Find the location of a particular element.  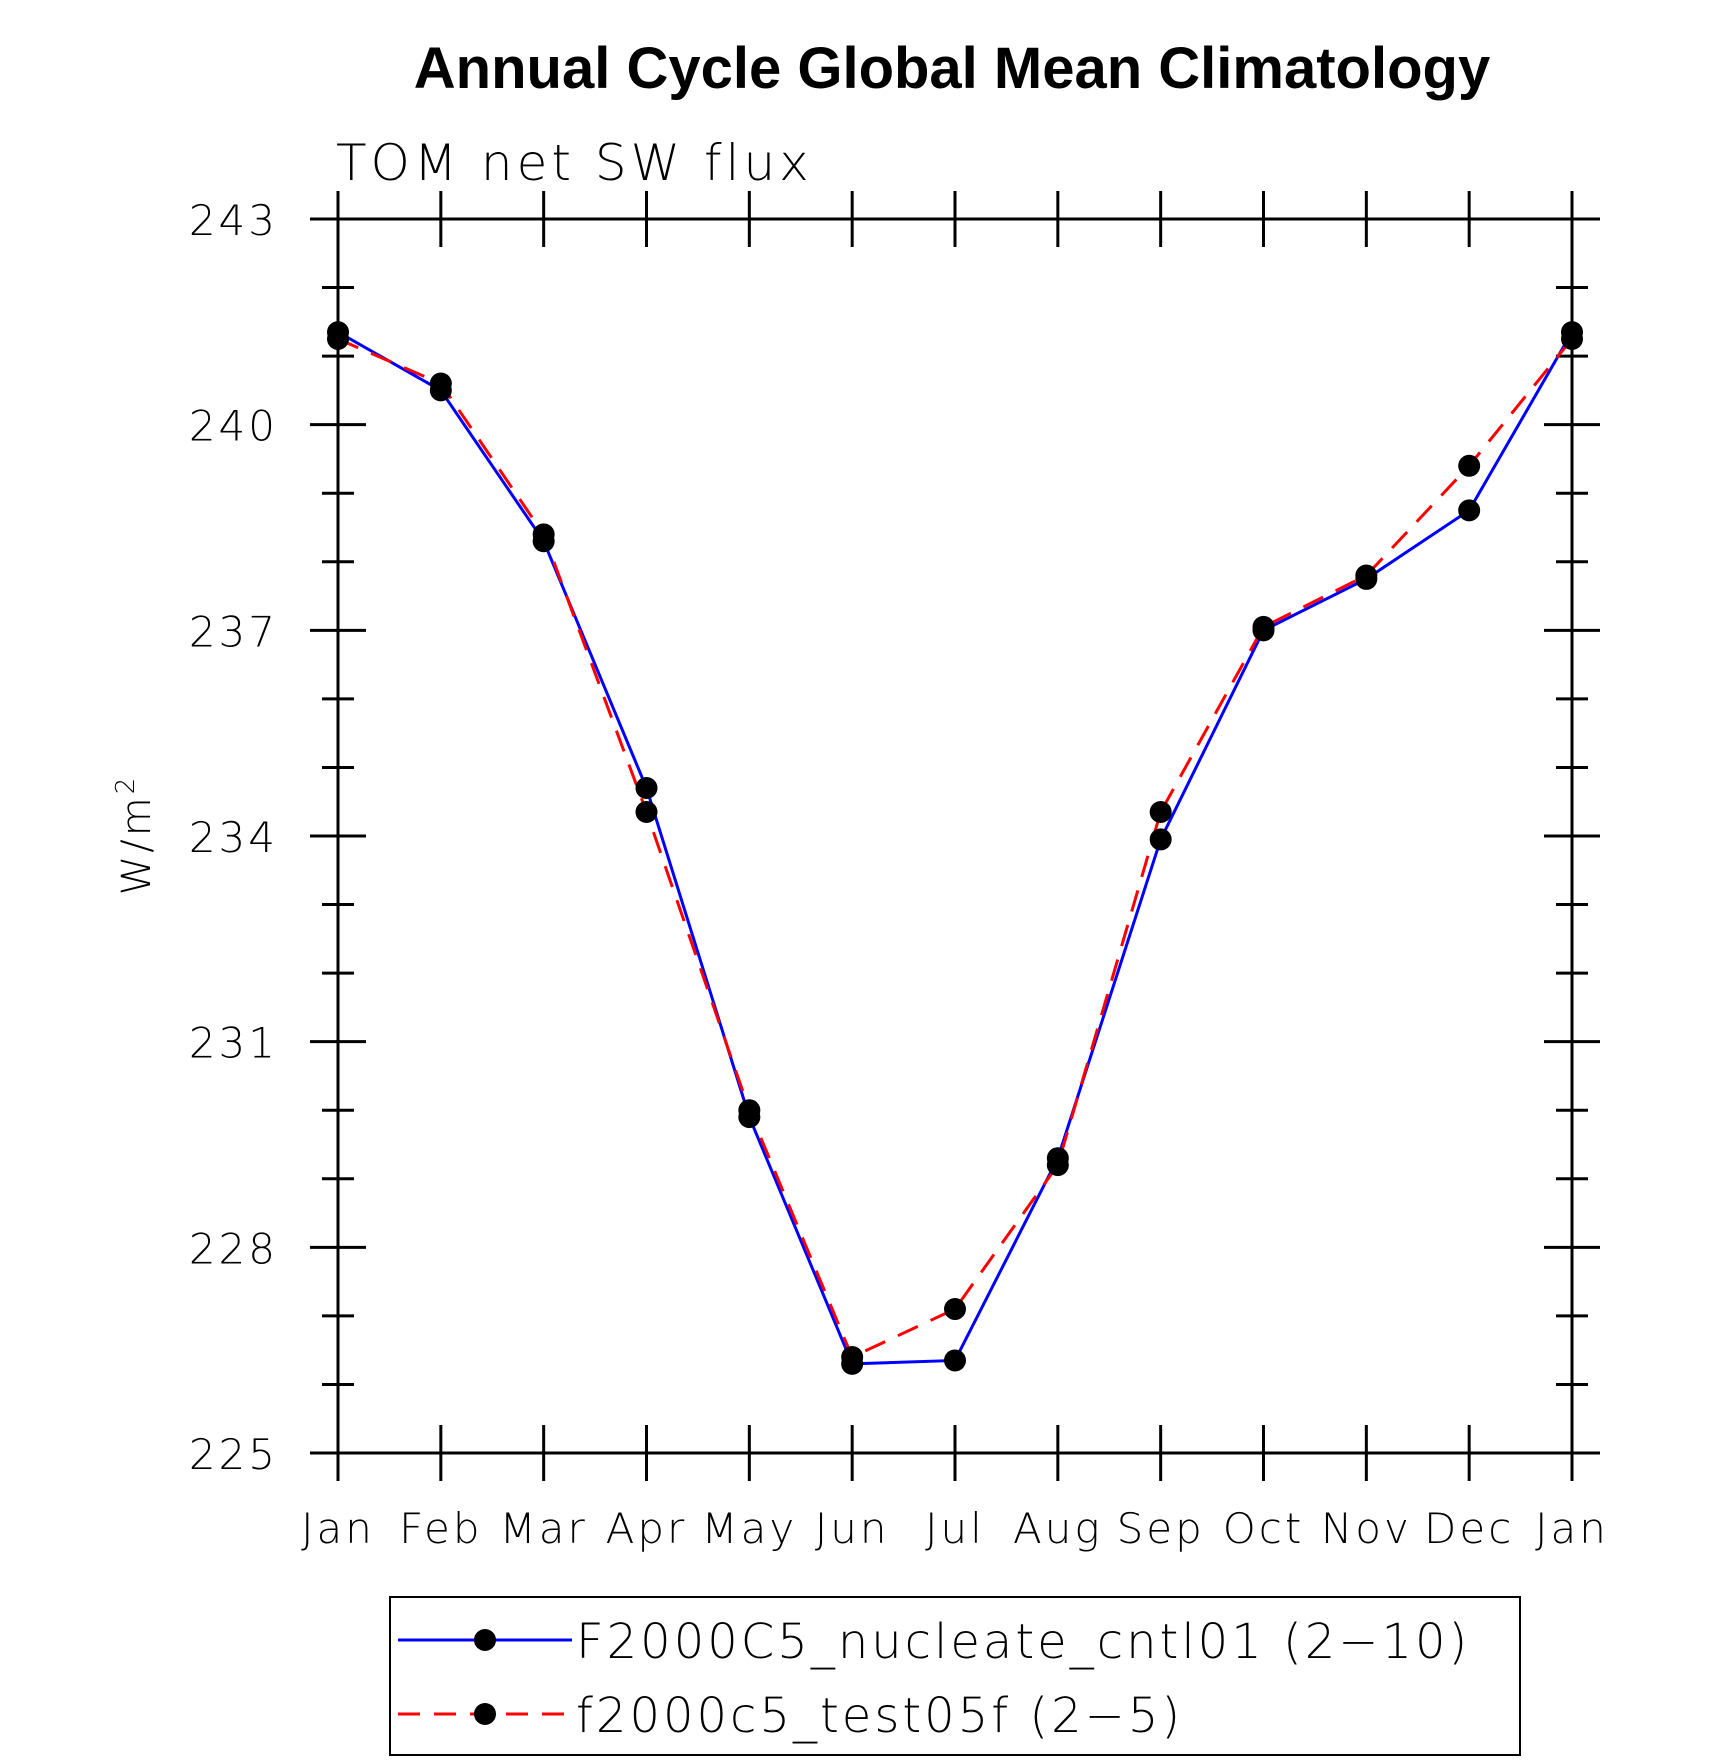

y-tick-label: 234 is located at coordinates (233, 837).